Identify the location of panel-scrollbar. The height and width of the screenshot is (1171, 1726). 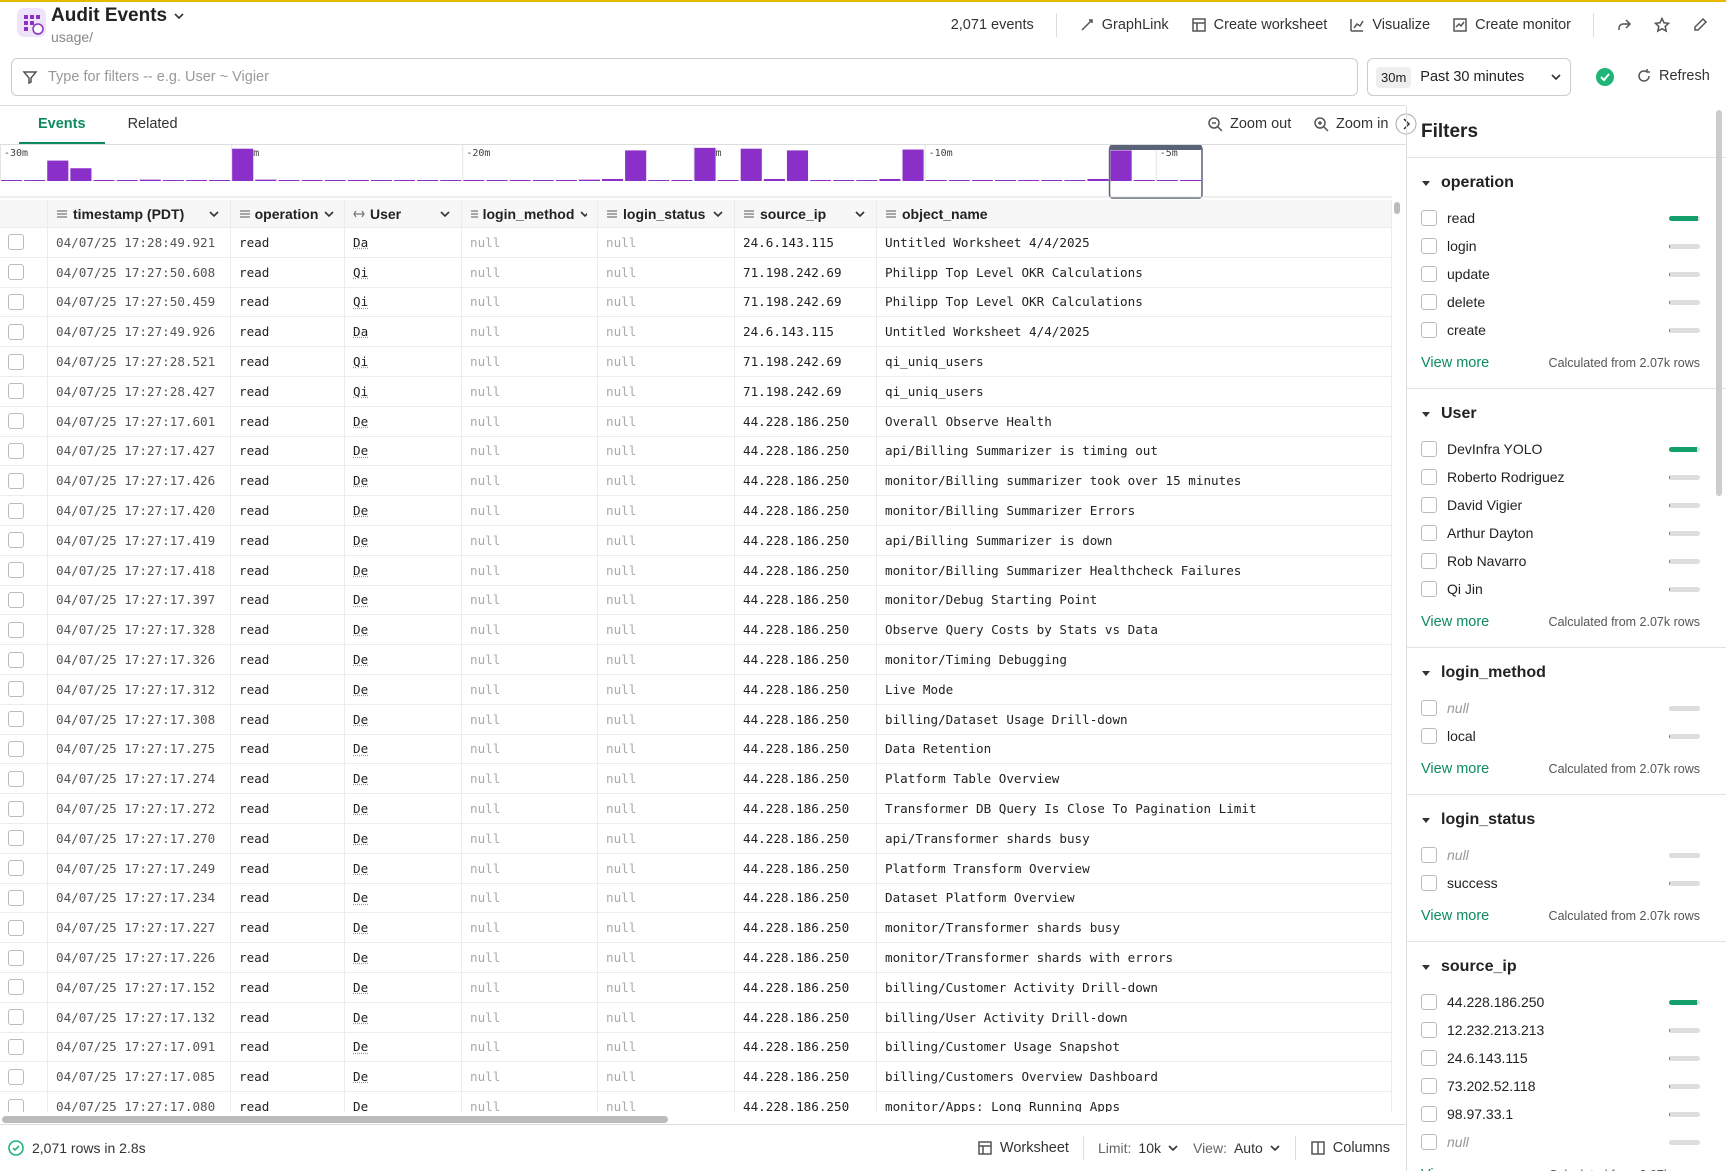
(1719, 303).